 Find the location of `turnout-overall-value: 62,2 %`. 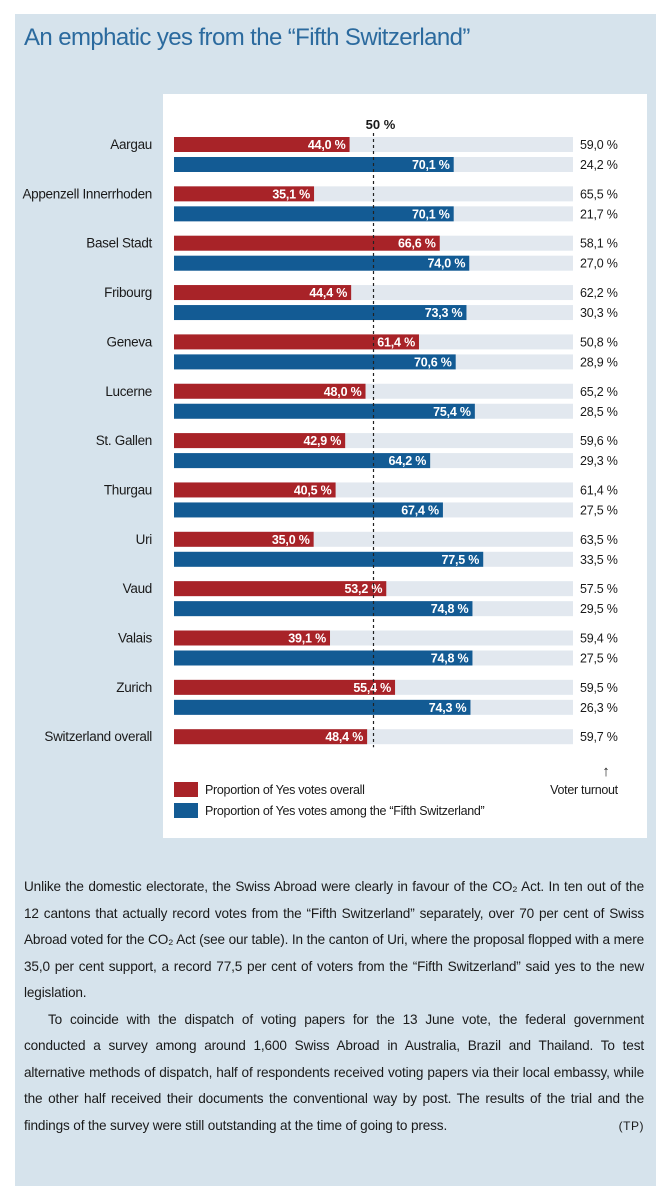

turnout-overall-value: 62,2 % is located at coordinates (599, 293).